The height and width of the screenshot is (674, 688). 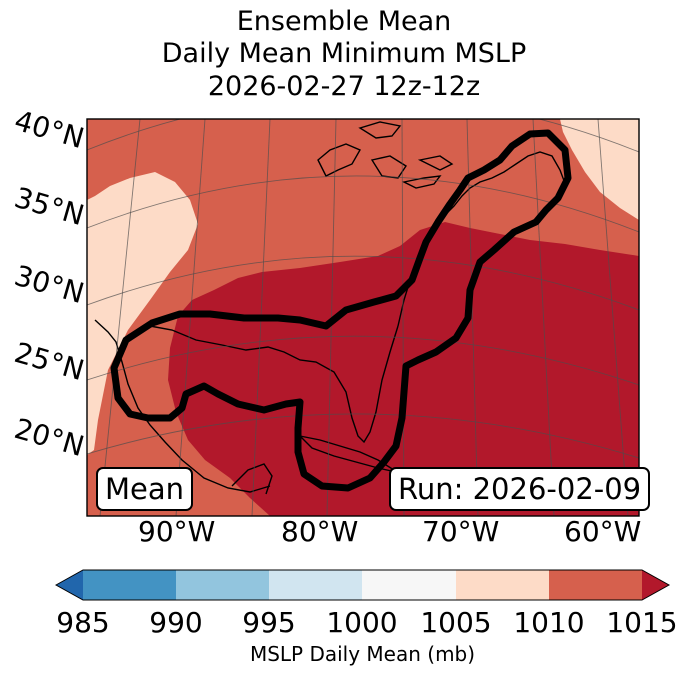 What do you see at coordinates (320, 531) in the screenshot?
I see `lon-label-80w: 80°W` at bounding box center [320, 531].